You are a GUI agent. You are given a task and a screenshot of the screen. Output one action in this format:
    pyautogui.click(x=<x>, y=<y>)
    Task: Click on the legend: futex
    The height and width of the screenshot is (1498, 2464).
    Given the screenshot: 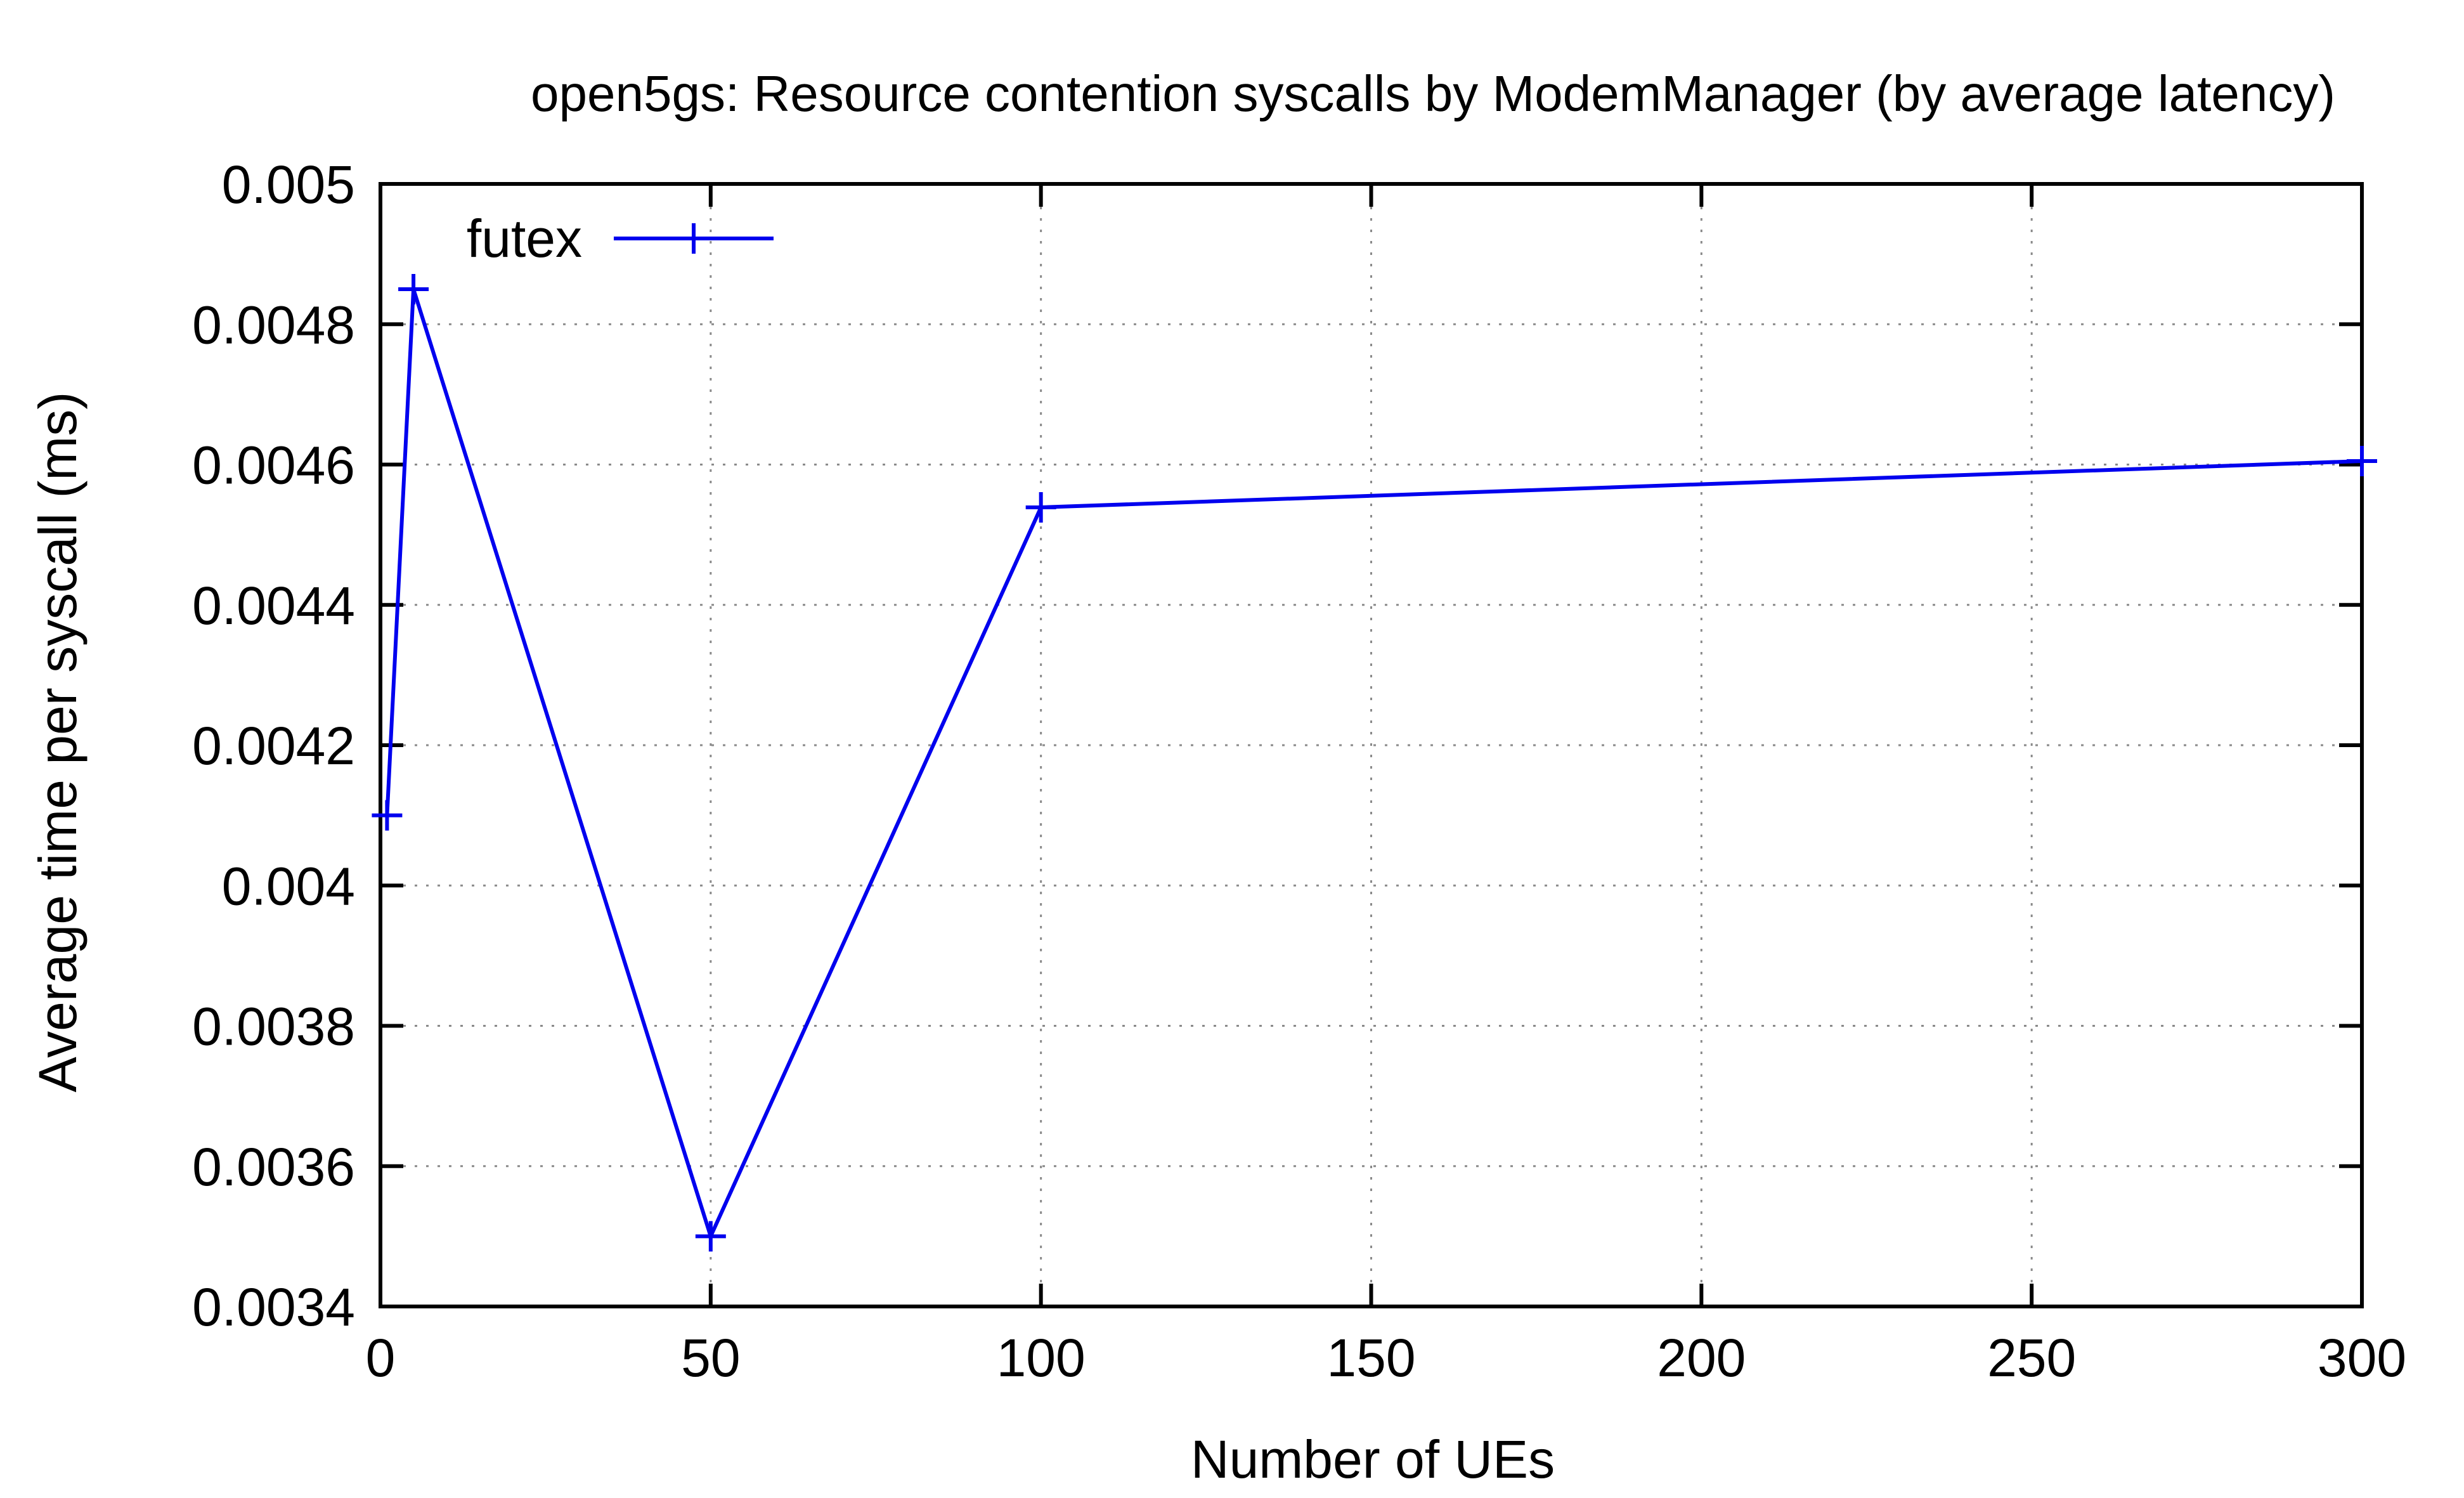 What is the action you would take?
    pyautogui.click(x=620, y=239)
    